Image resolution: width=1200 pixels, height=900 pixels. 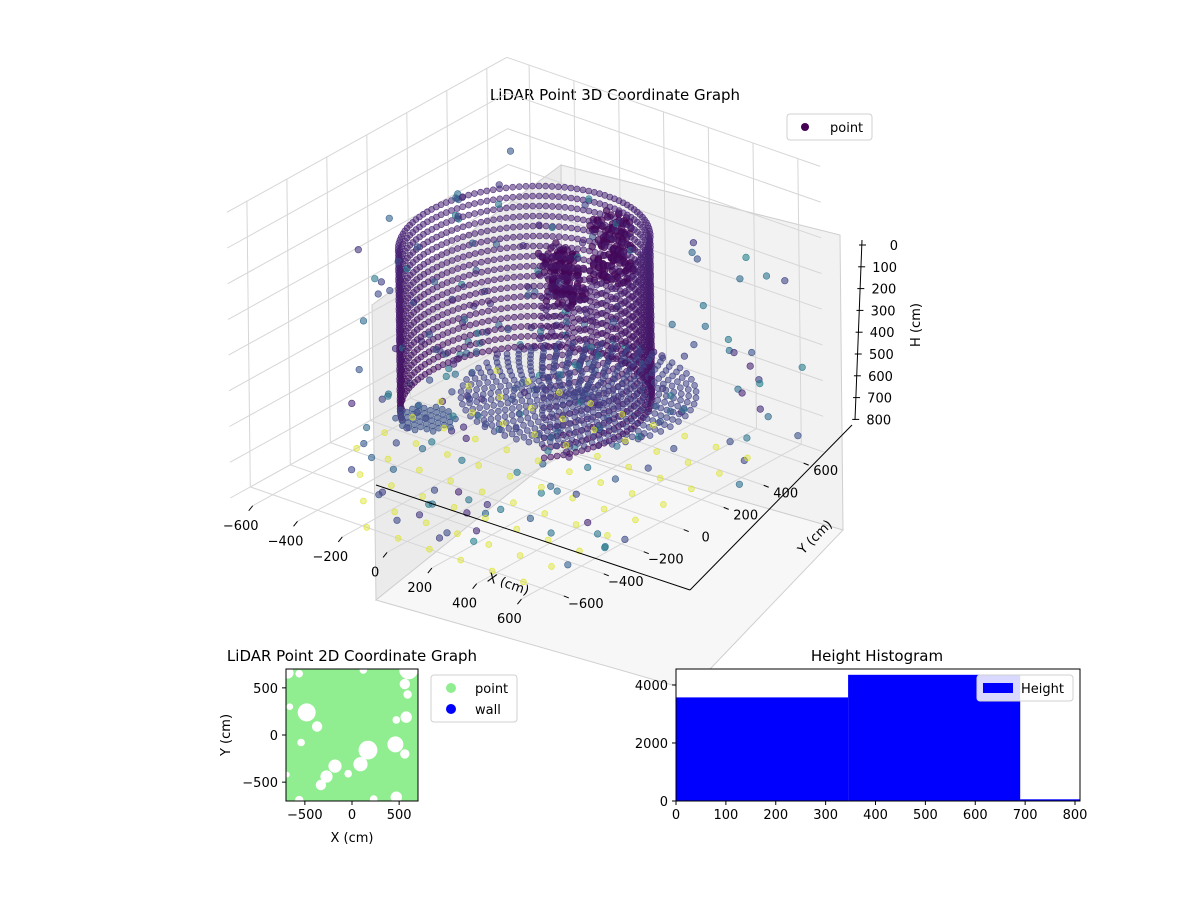 I want to click on x-tick-mark-3d, so click(x=251, y=508).